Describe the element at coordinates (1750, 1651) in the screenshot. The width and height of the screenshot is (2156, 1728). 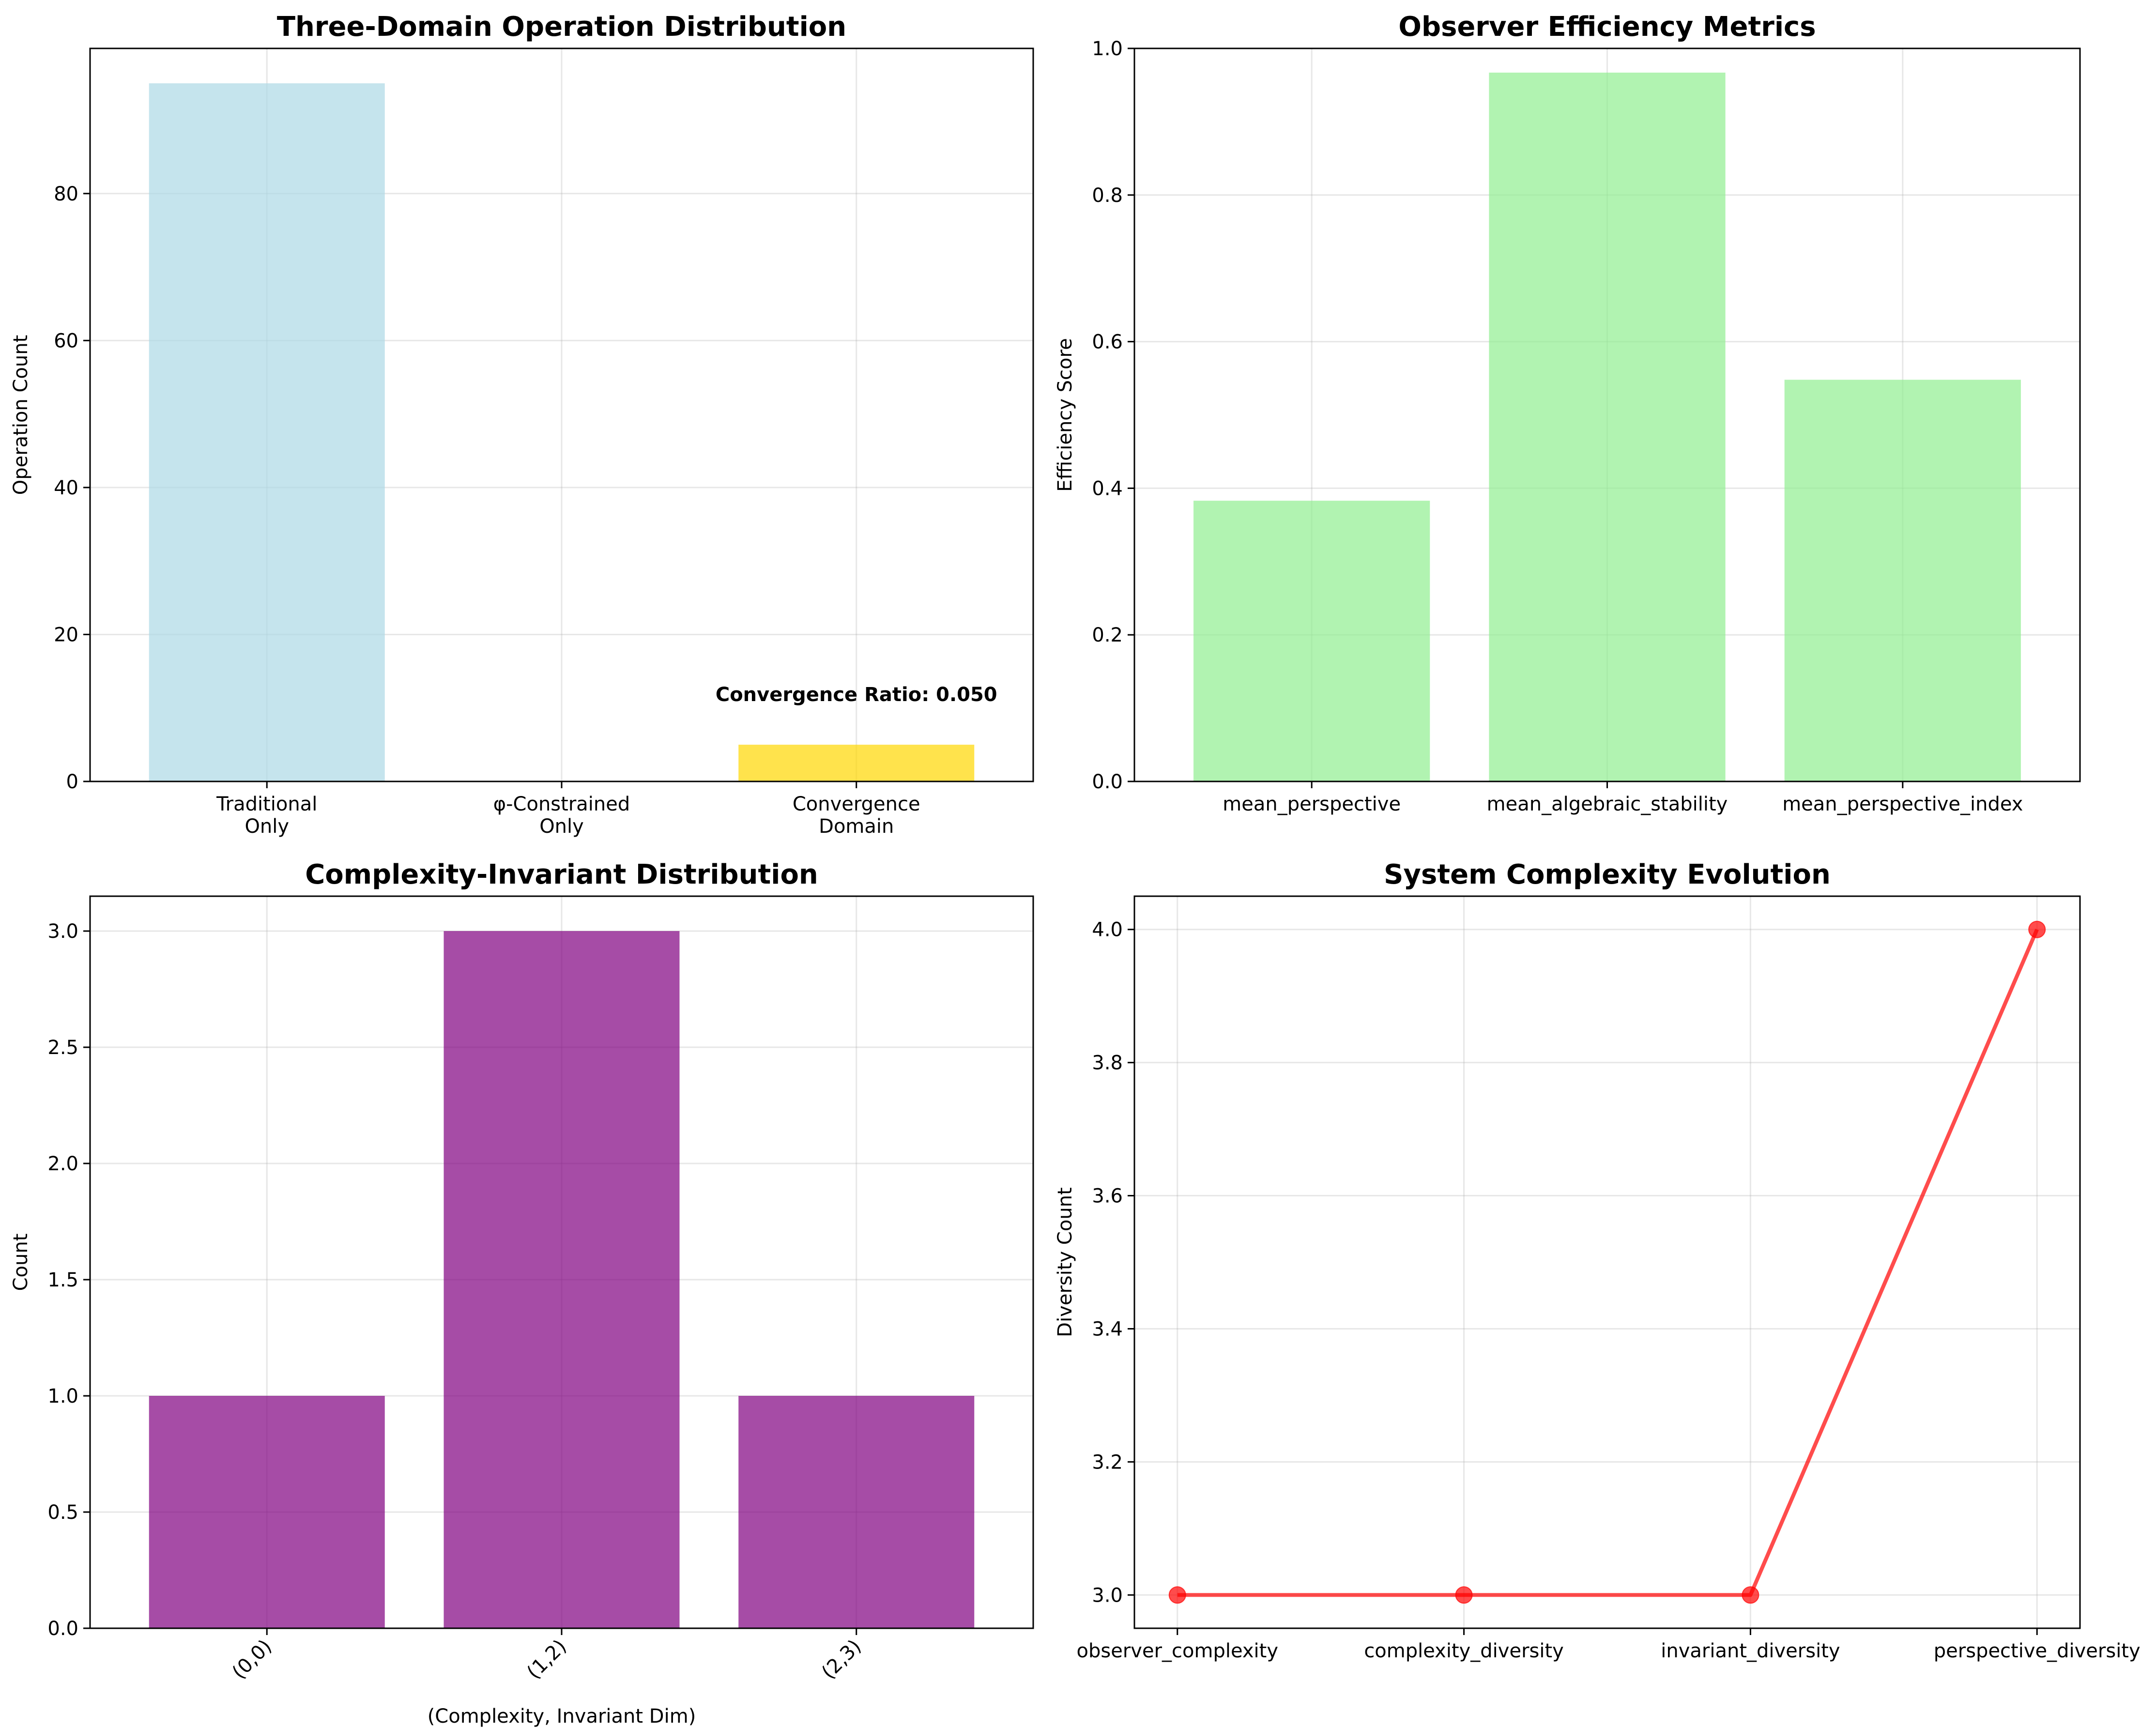
I see `x-tick-label: invariant_diversity` at that location.